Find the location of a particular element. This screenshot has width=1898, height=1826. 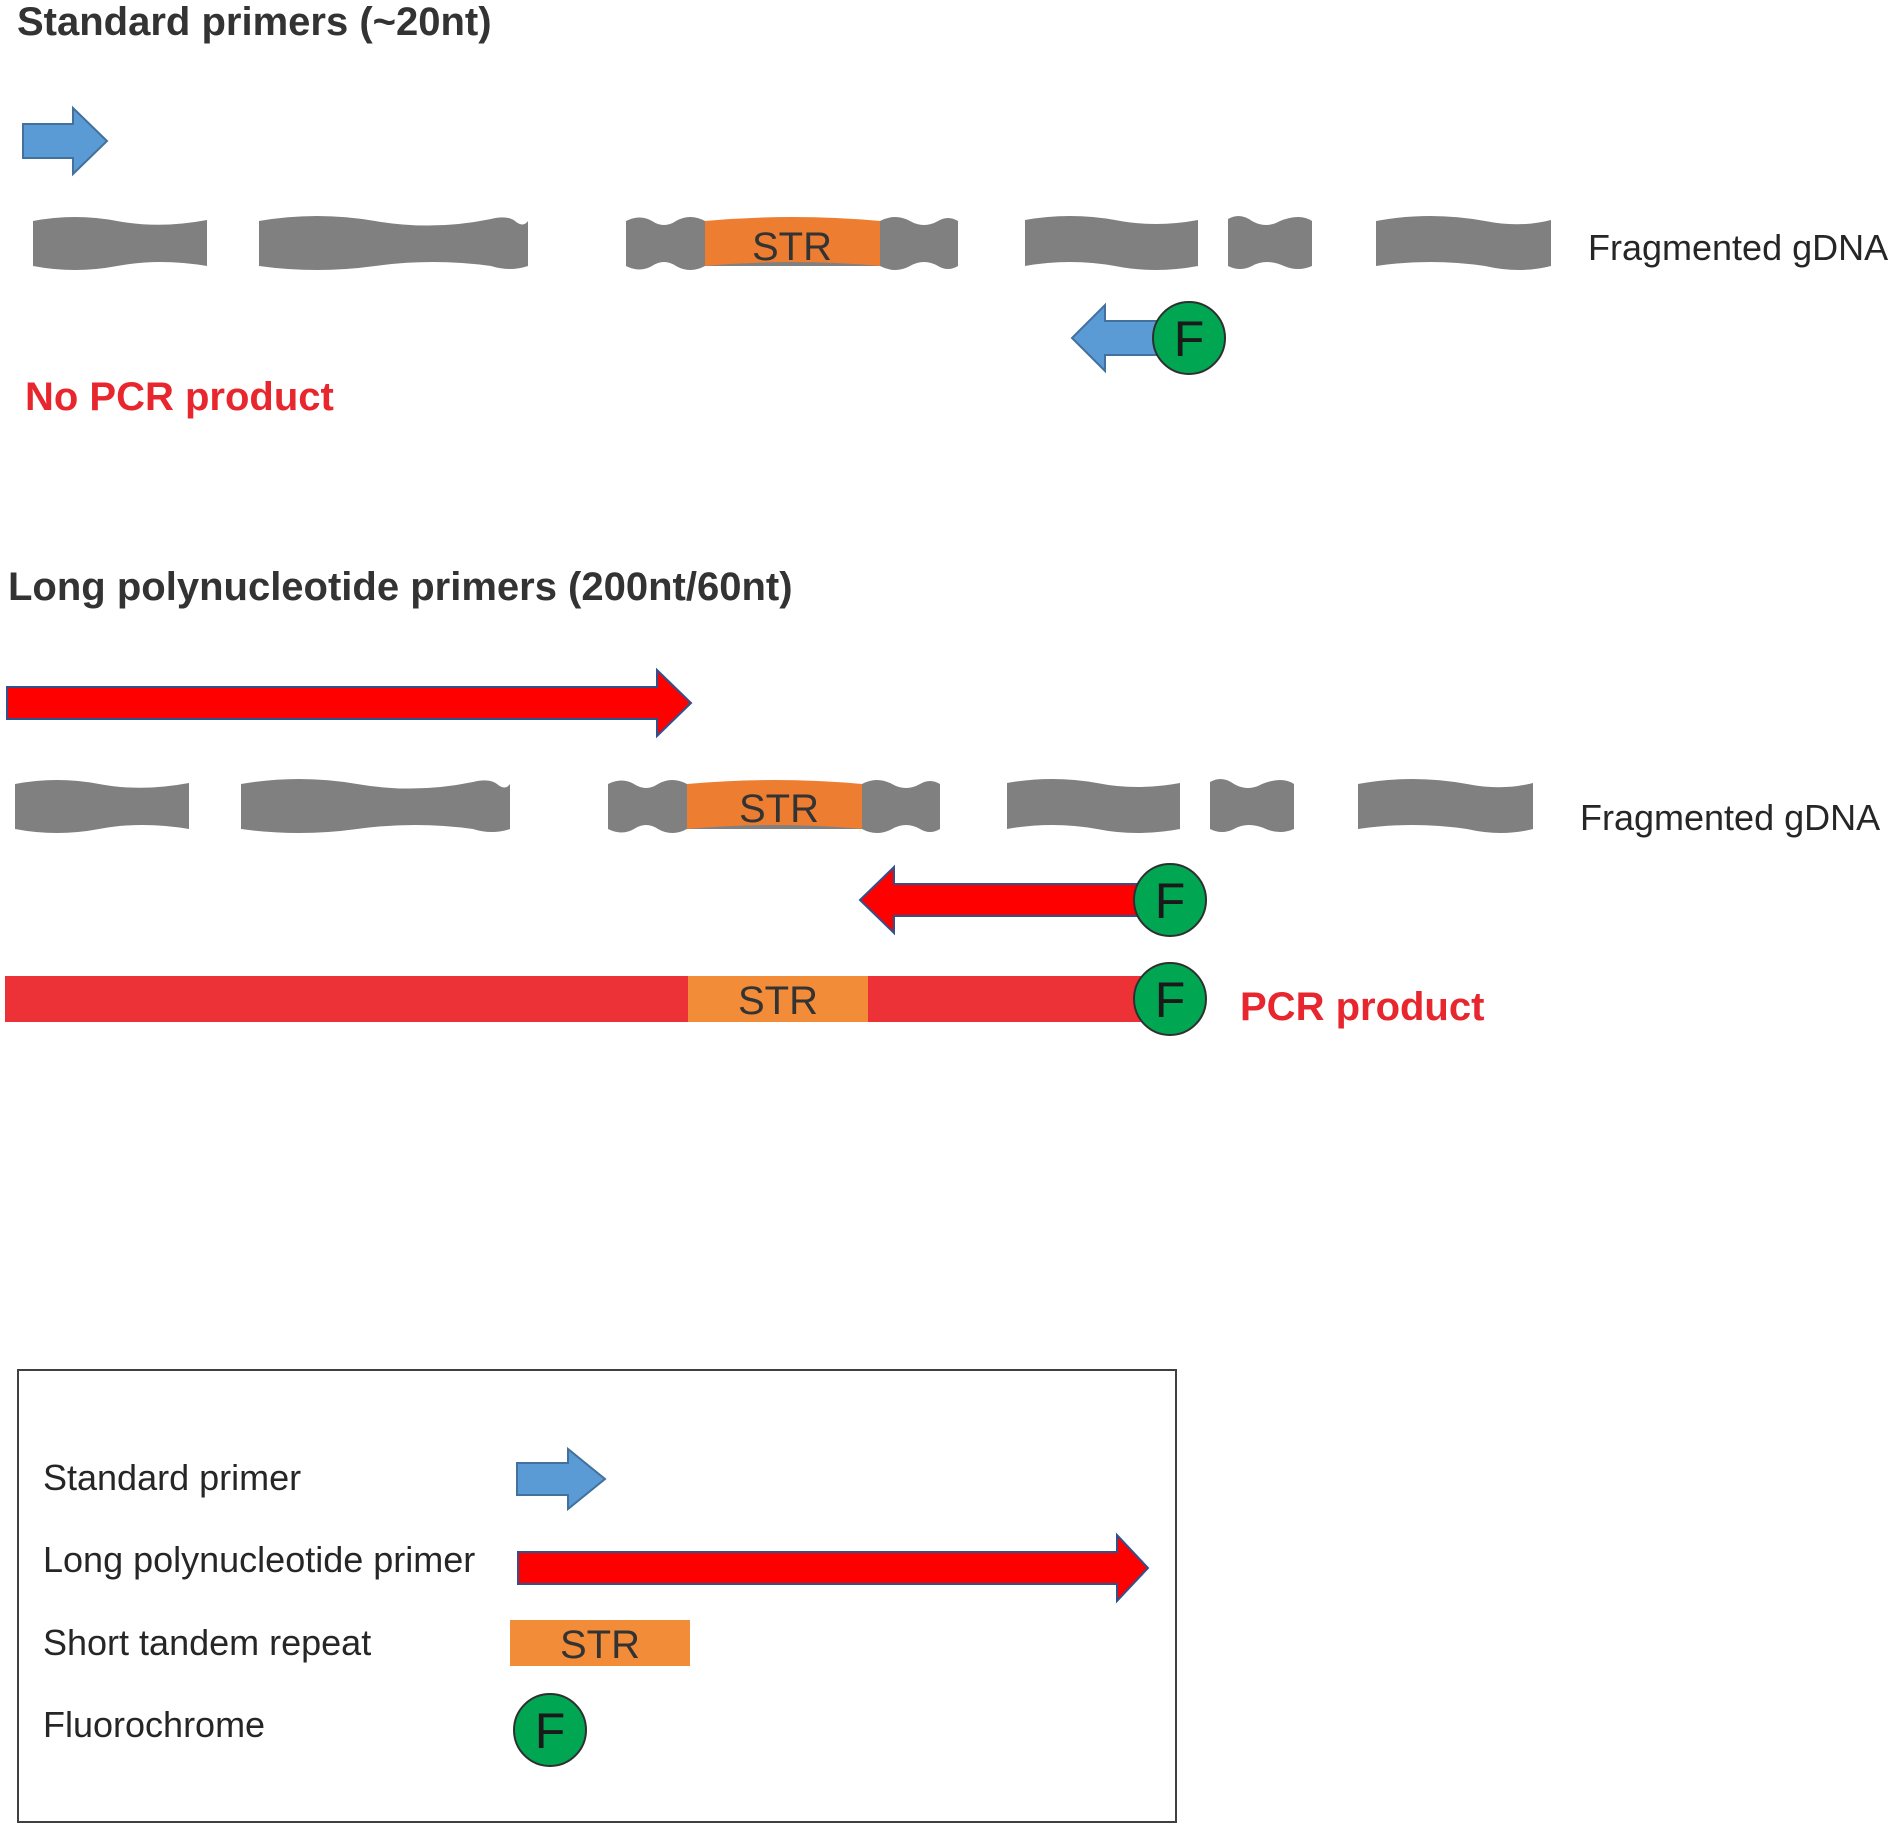

section1-title: Standard primers (~20nt) is located at coordinates (254, 22).